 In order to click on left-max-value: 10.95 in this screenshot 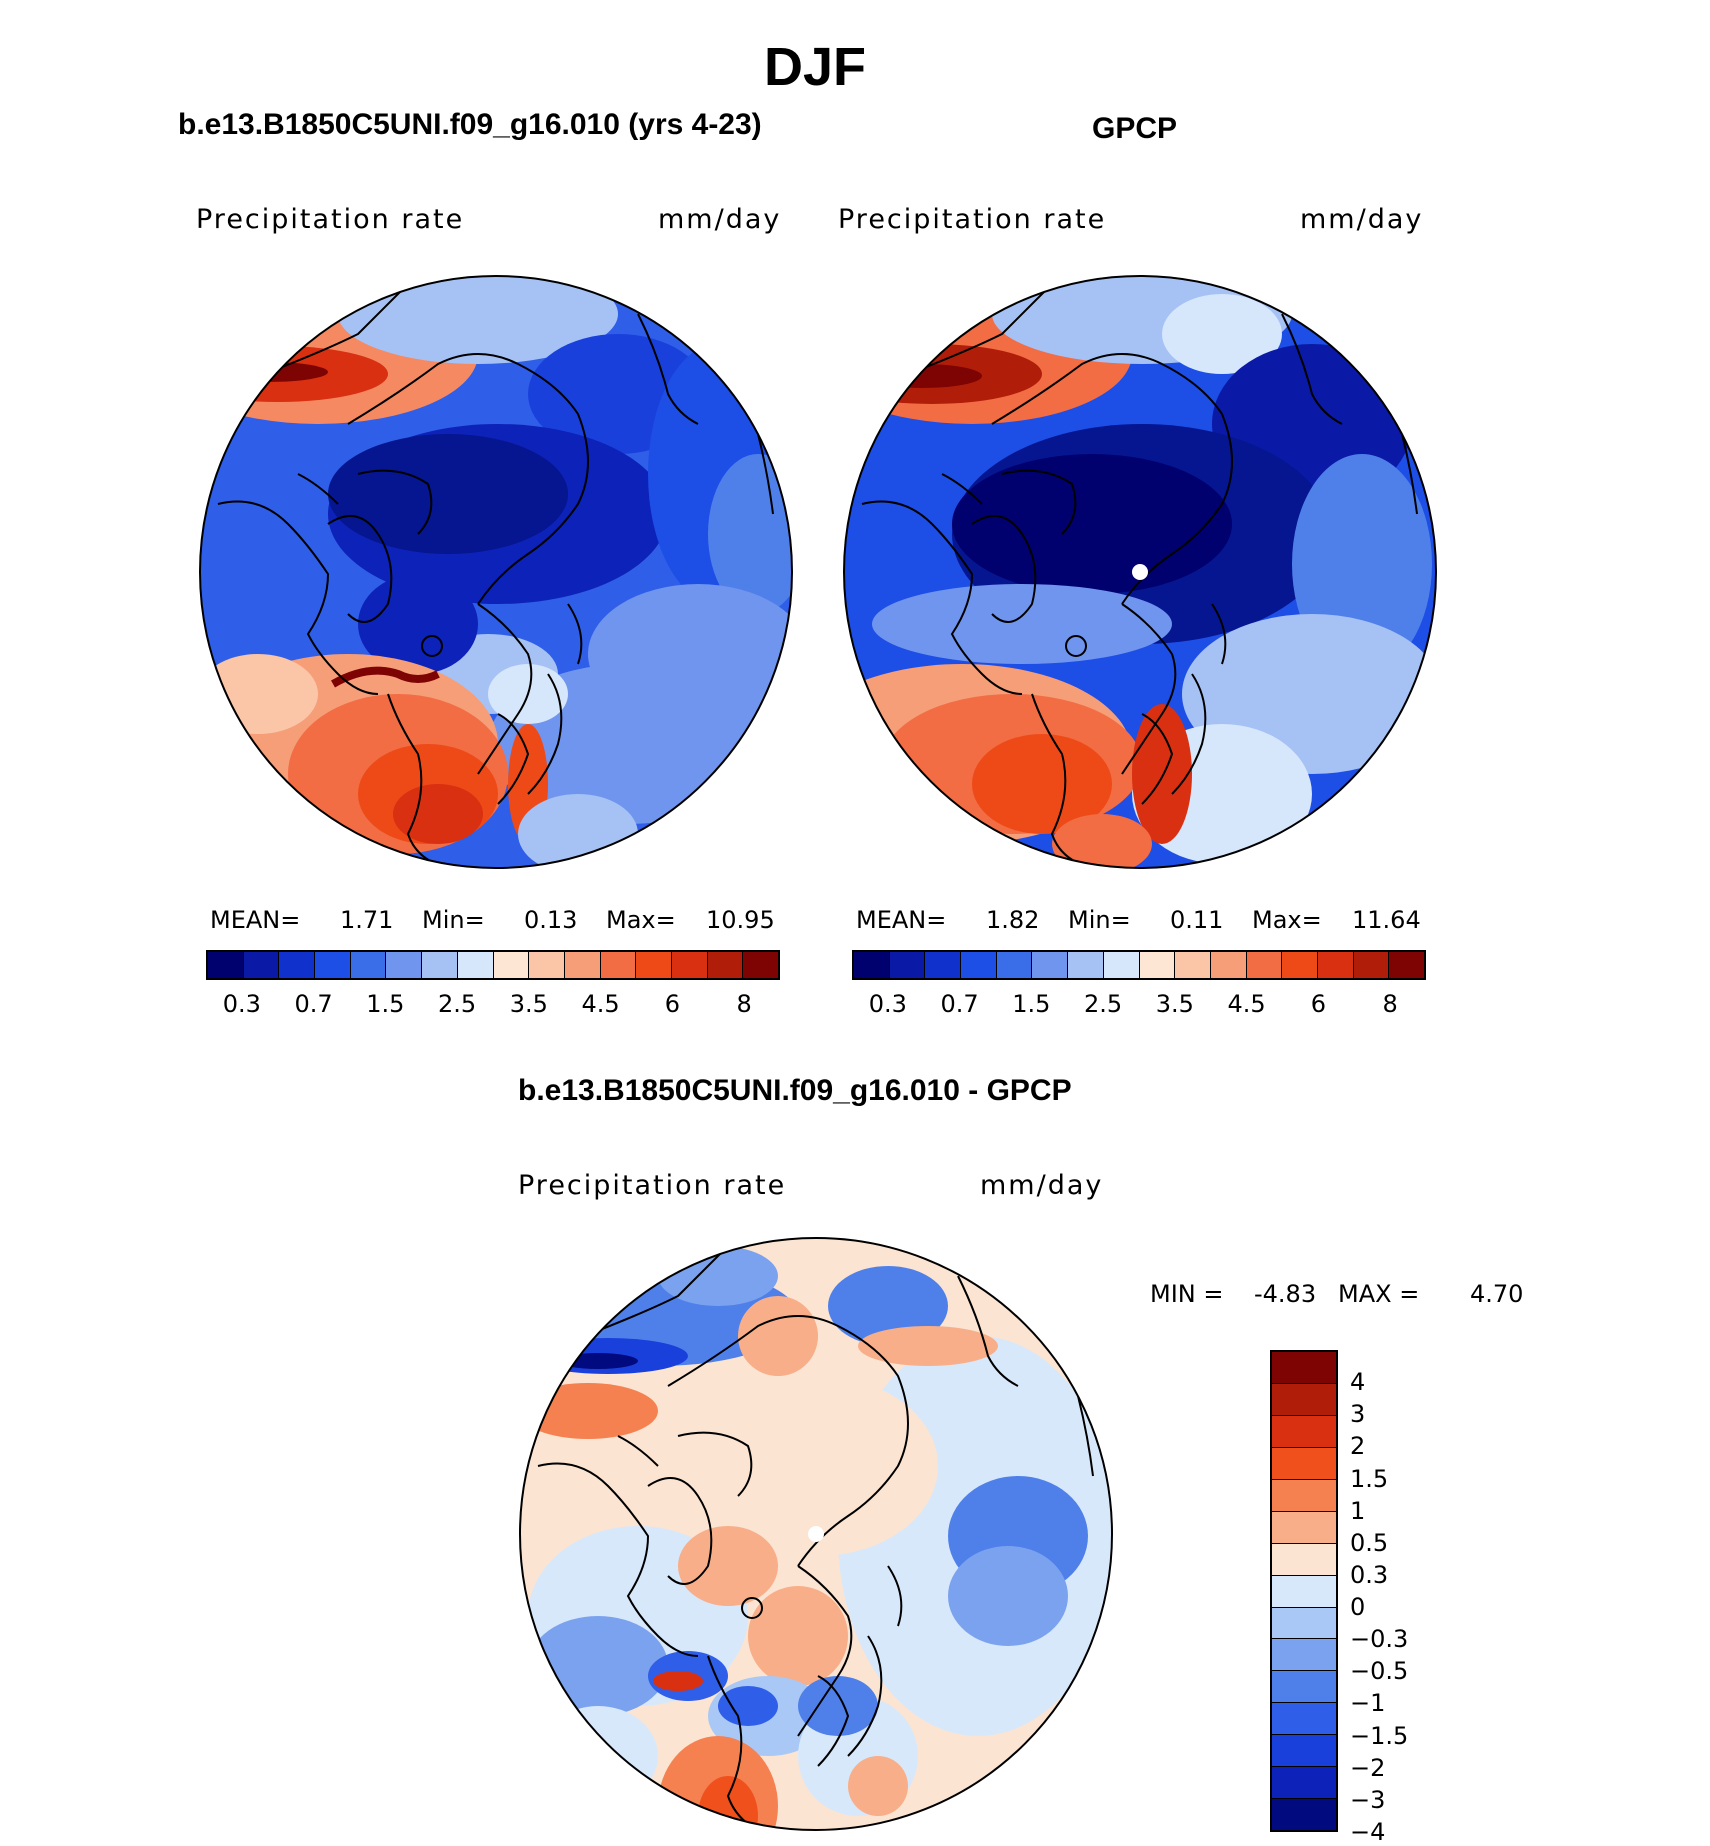, I will do `click(740, 920)`.